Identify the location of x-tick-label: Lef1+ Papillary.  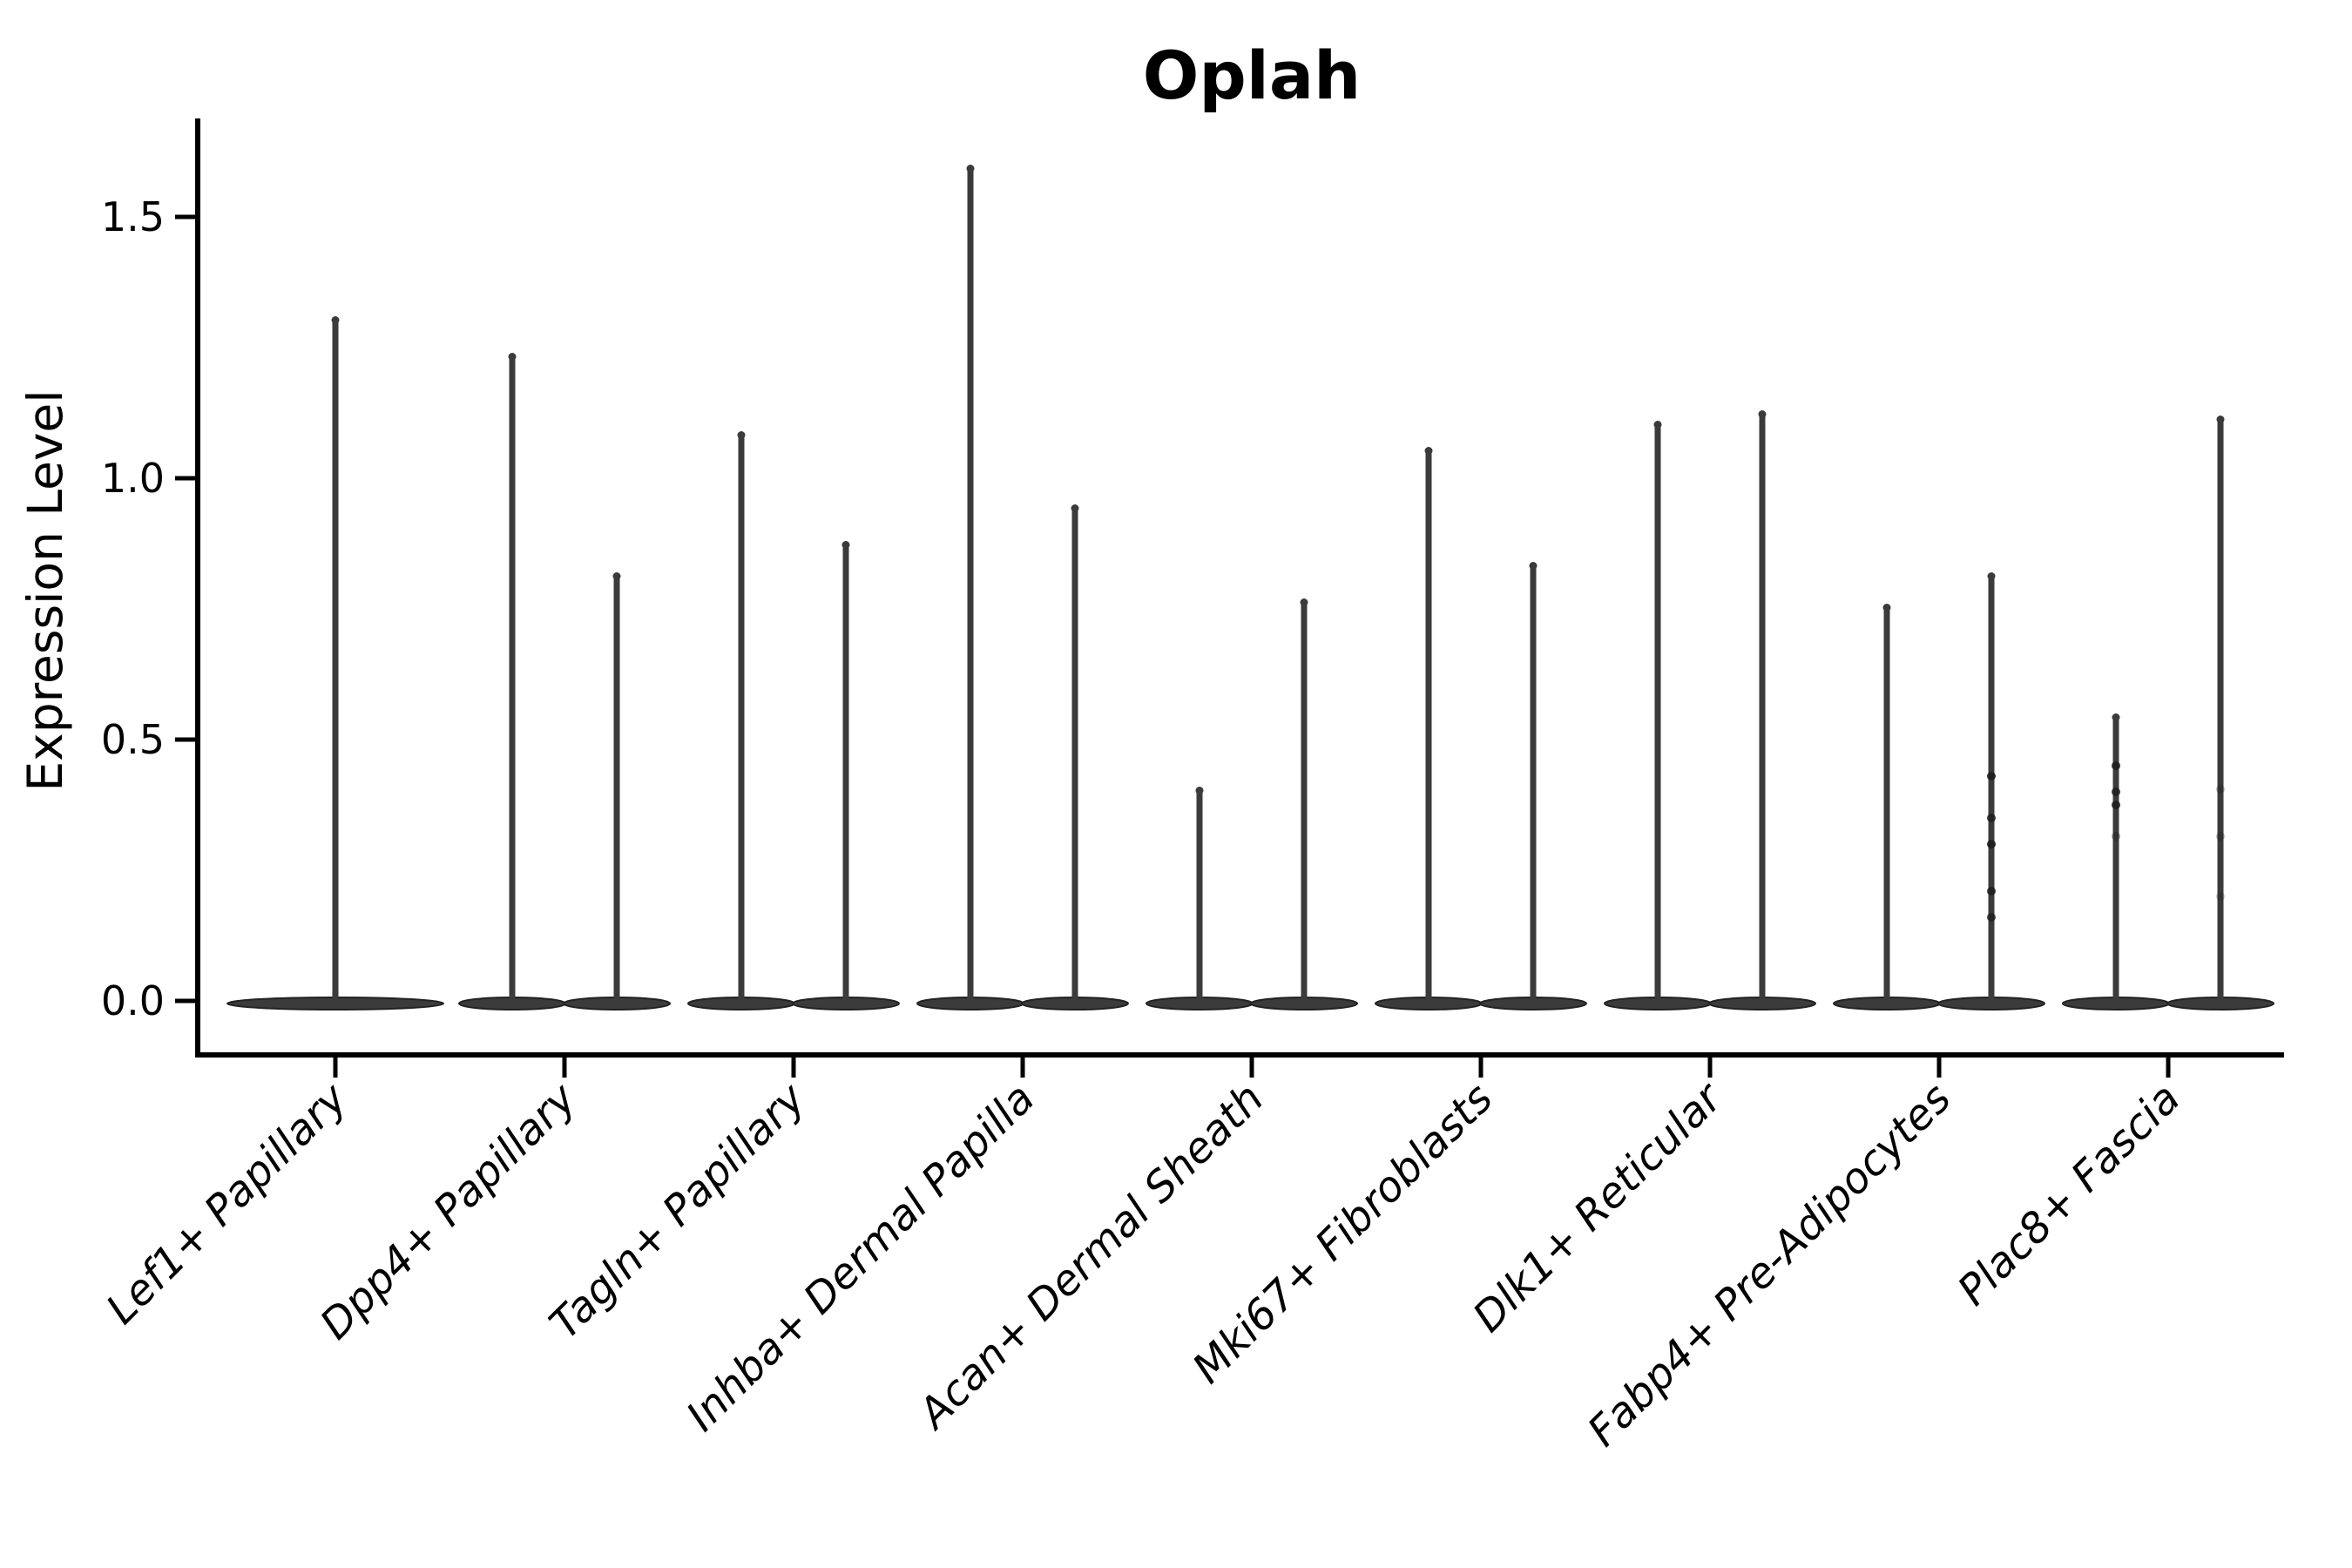
(227, 1203).